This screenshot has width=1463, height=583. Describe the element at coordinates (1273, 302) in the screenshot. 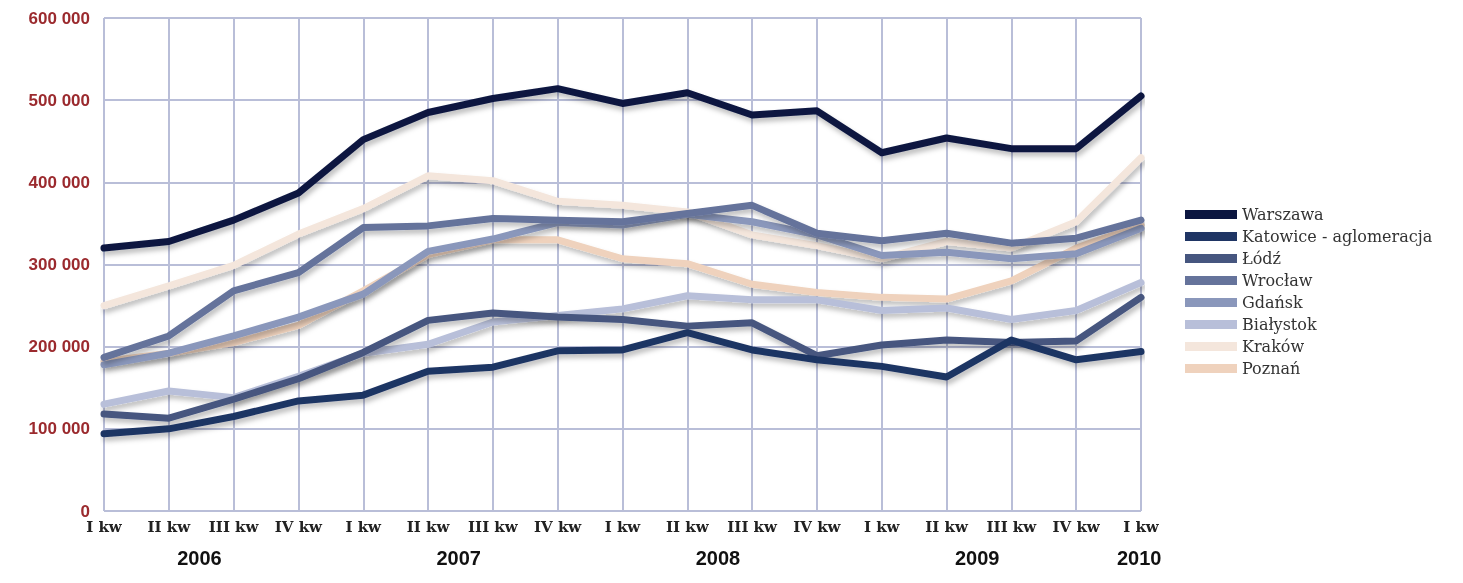

I see `legend-label: Gdańsk` at that location.